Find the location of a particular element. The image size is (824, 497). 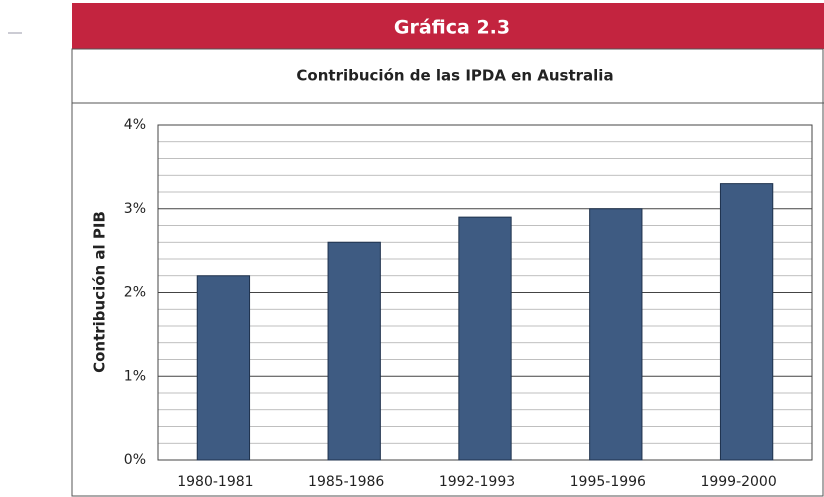

x-tick-label: 1995-1996 is located at coordinates (608, 482).